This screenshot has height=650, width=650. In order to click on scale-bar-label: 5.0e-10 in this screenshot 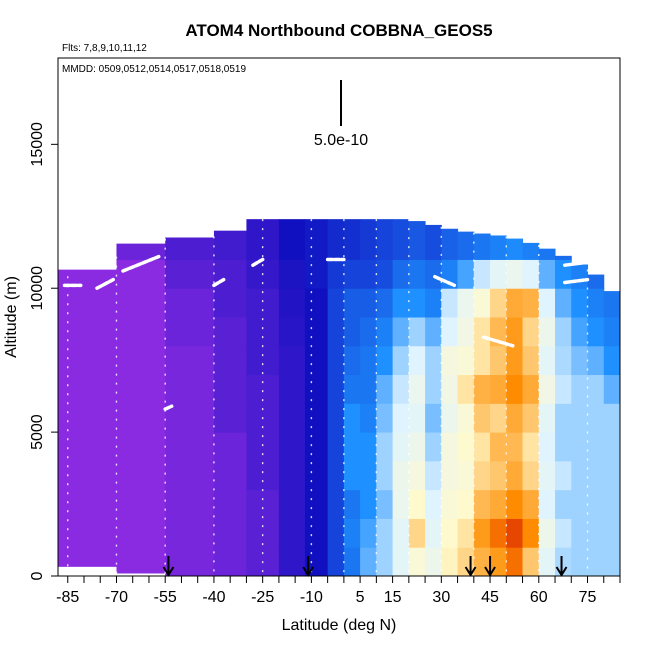, I will do `click(341, 140)`.